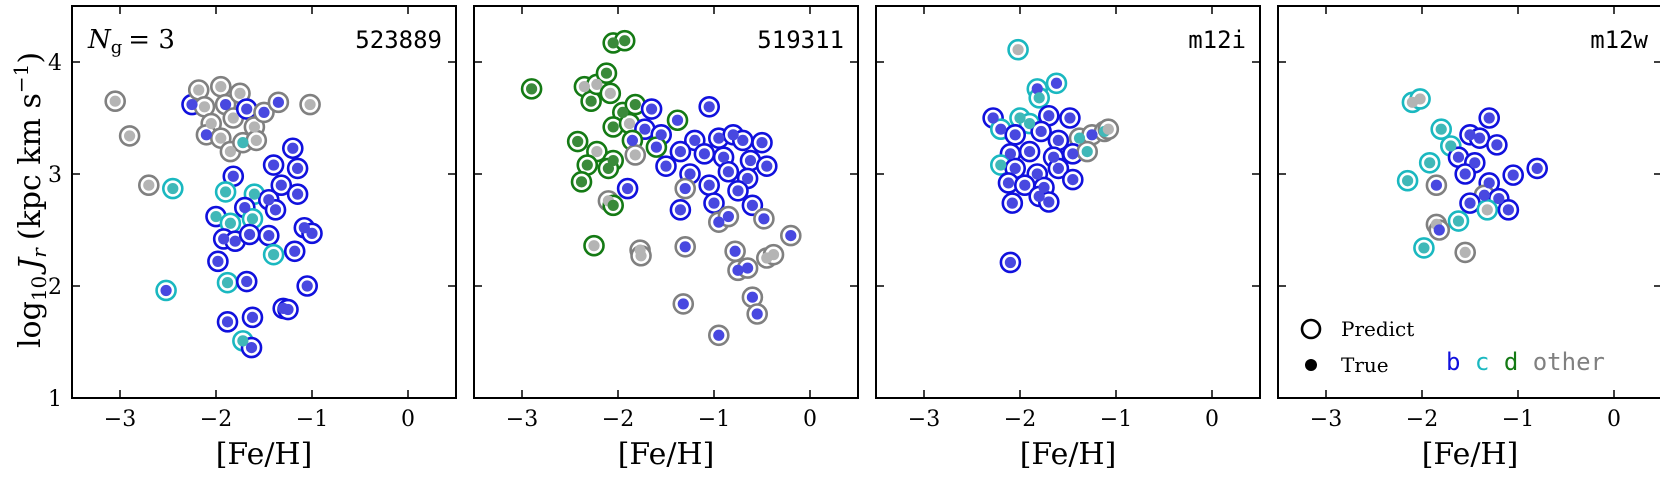 The height and width of the screenshot is (482, 1660). What do you see at coordinates (1453, 362) in the screenshot?
I see `legend-key-b: b` at bounding box center [1453, 362].